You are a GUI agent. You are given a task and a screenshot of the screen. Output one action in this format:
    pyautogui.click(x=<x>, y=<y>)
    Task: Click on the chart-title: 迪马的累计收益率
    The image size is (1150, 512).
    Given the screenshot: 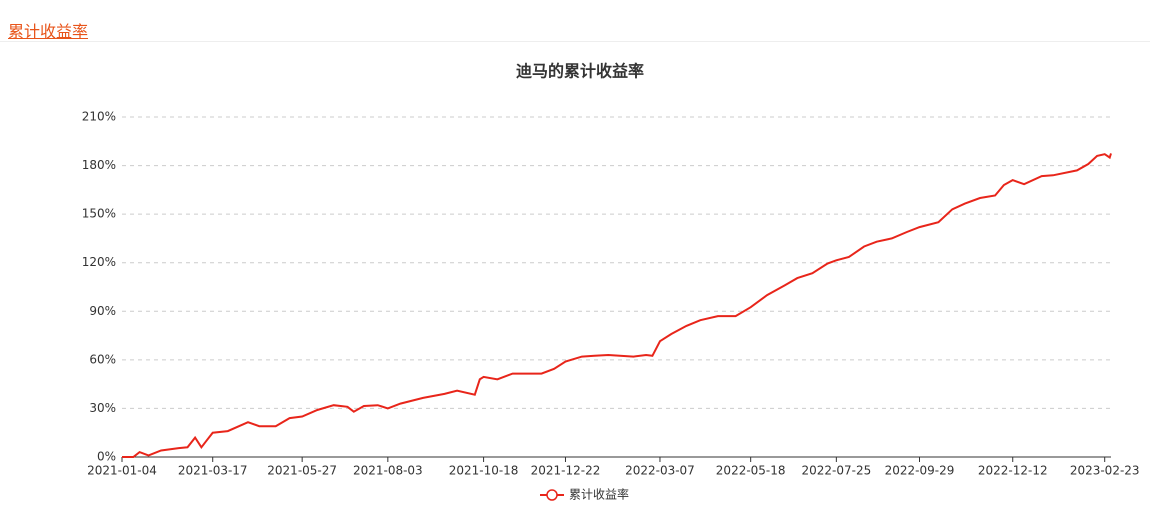 What is the action you would take?
    pyautogui.click(x=580, y=71)
    